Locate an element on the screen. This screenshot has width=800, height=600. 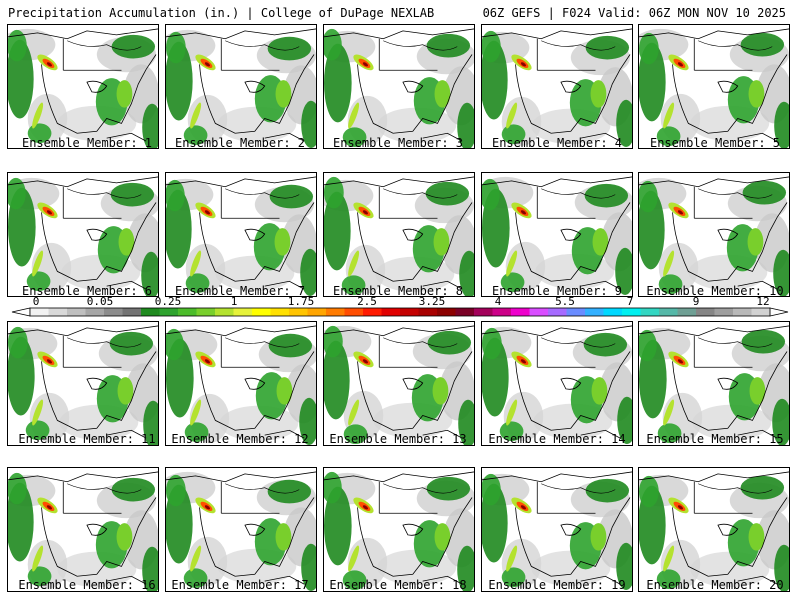
ensemble-member-label: Ensemble Member: 7 is located at coordinates (240, 291).